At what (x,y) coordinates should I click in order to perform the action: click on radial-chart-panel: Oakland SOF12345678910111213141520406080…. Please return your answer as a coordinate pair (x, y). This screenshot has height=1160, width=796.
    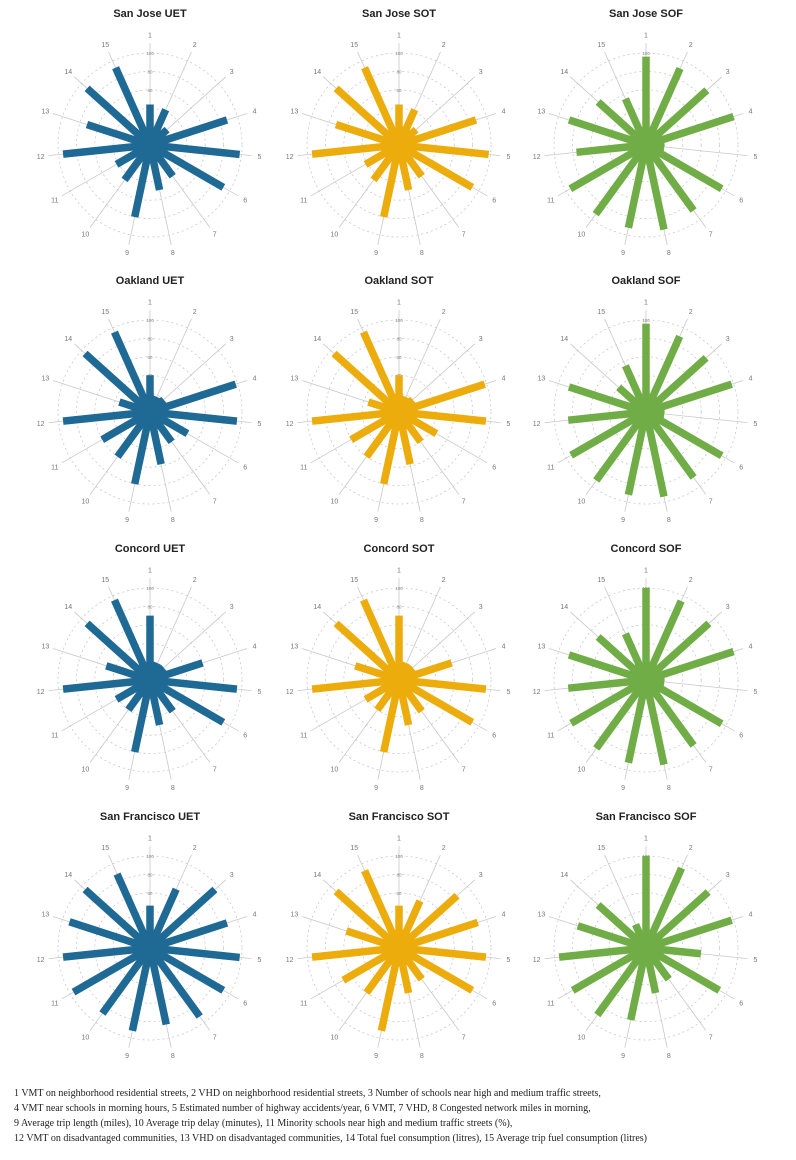
    Looking at the image, I should click on (646, 405).